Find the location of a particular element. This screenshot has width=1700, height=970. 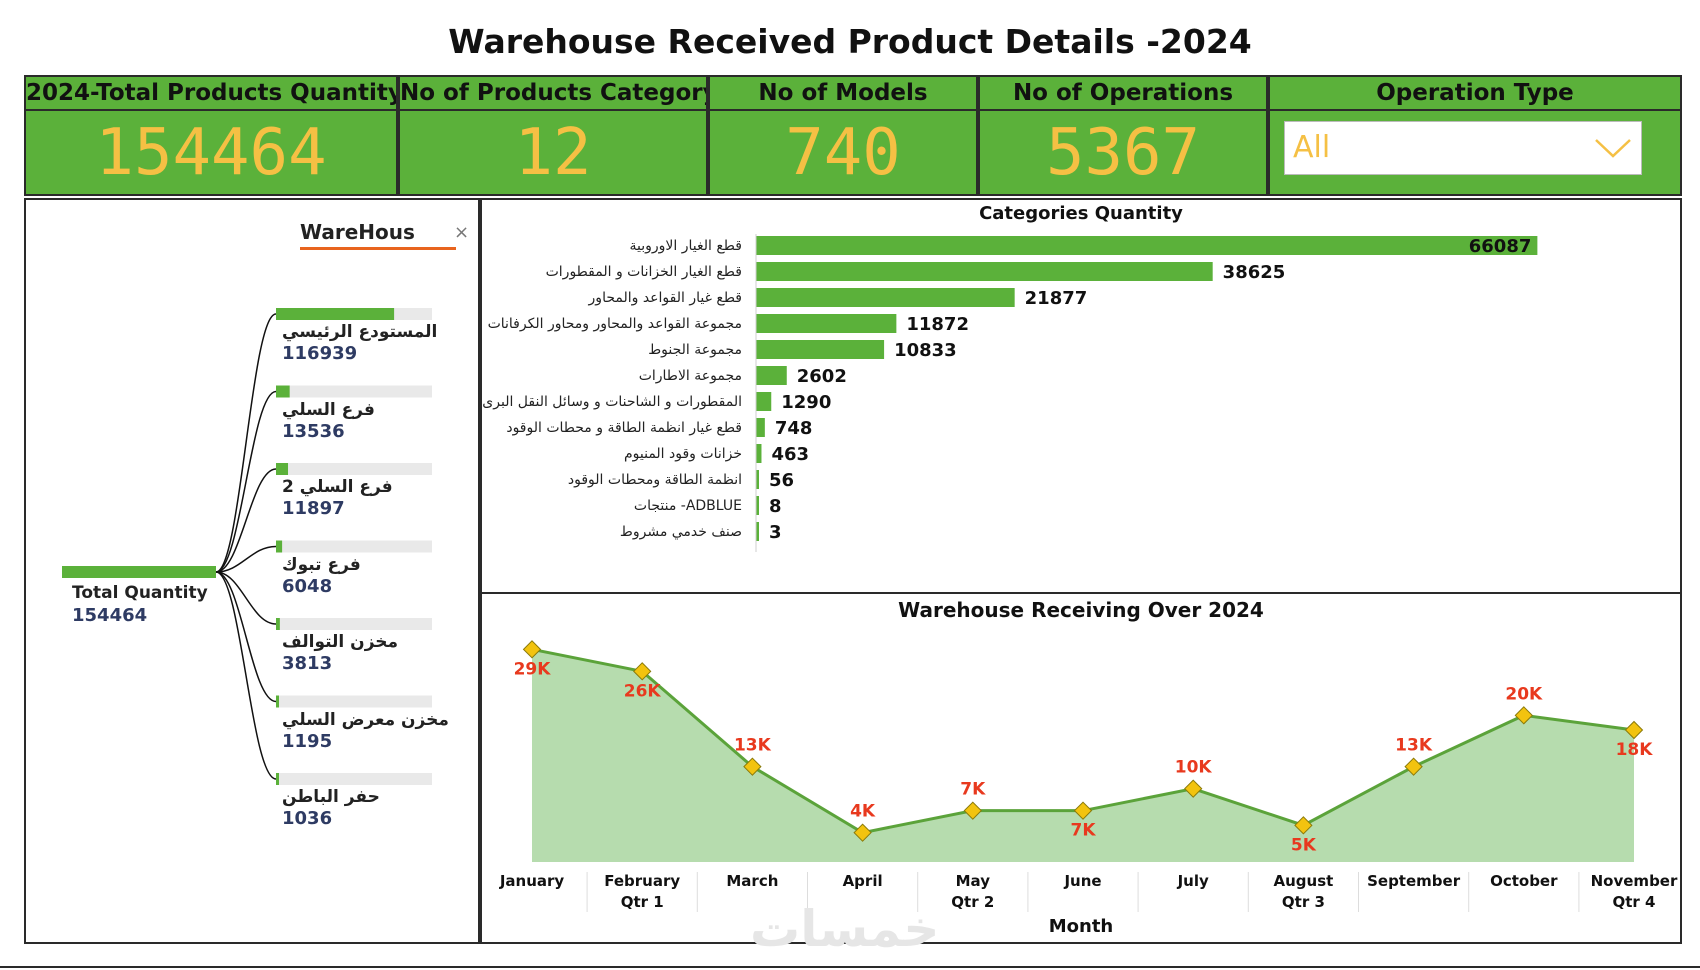

operation-type-dropdown: All is located at coordinates (1463, 148).